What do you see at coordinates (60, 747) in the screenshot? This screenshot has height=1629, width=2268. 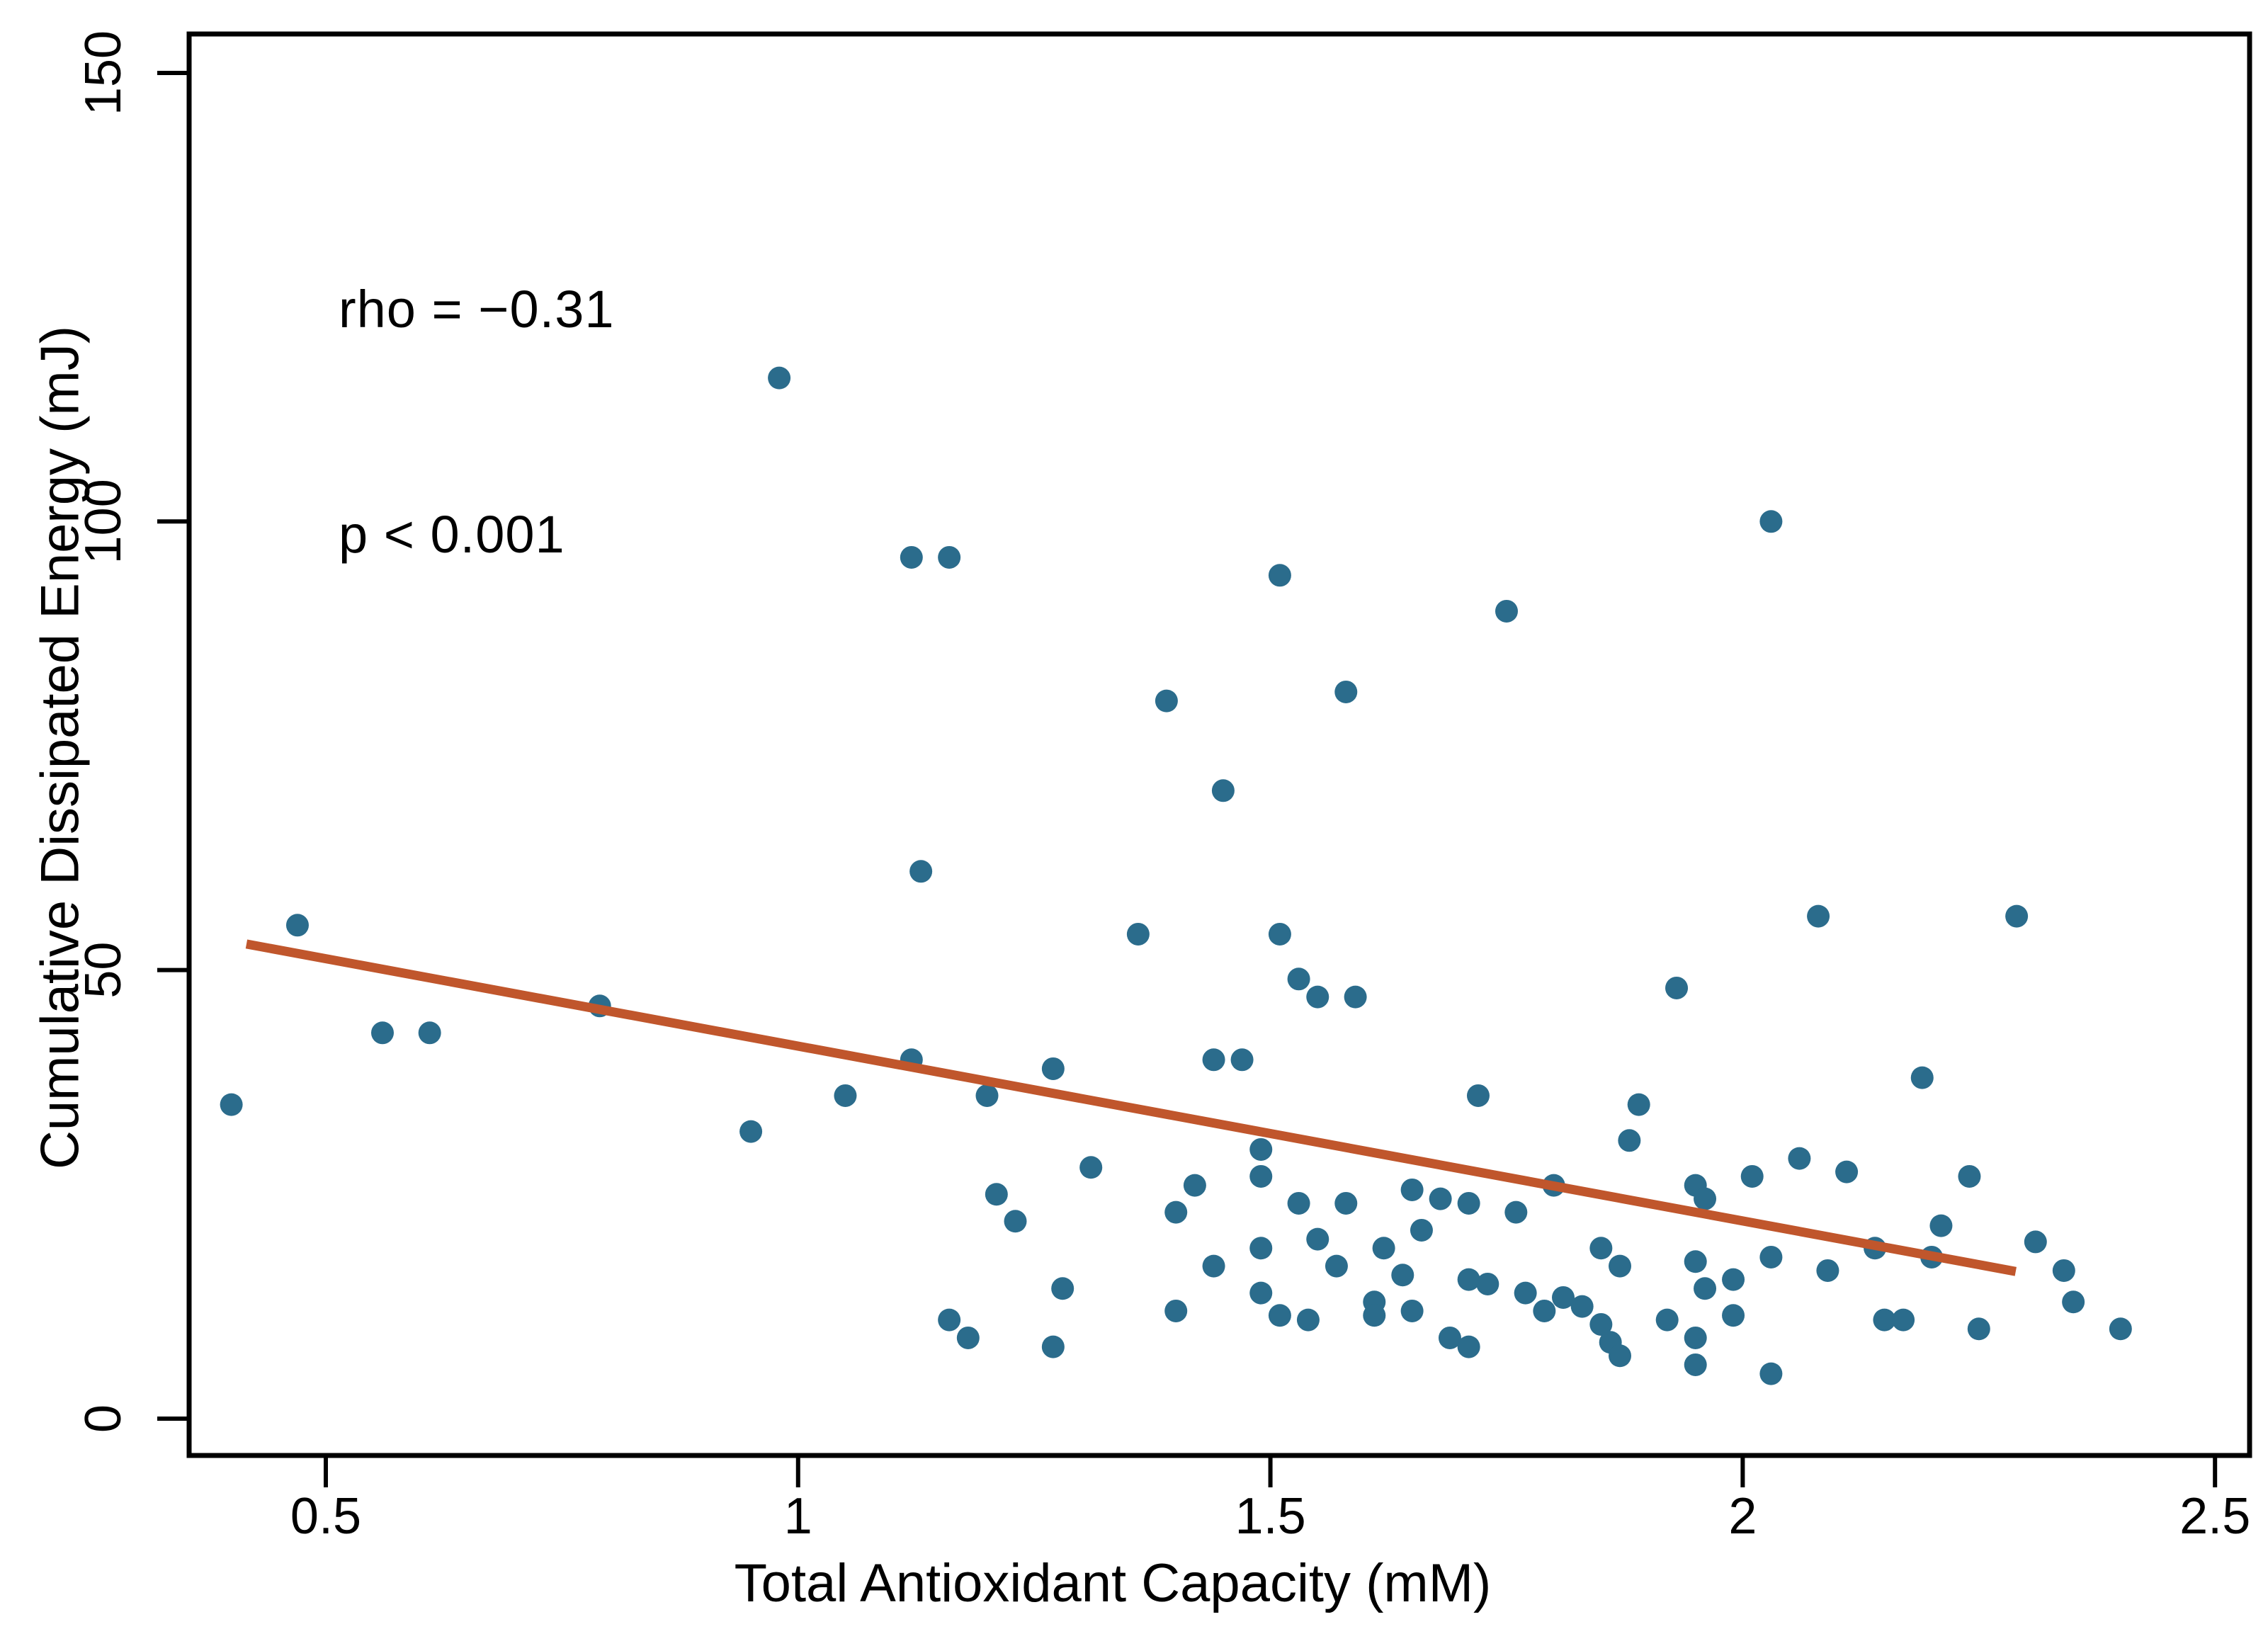 I see `y-axis-title: Cumulative Dissipated Energy (mJ)` at bounding box center [60, 747].